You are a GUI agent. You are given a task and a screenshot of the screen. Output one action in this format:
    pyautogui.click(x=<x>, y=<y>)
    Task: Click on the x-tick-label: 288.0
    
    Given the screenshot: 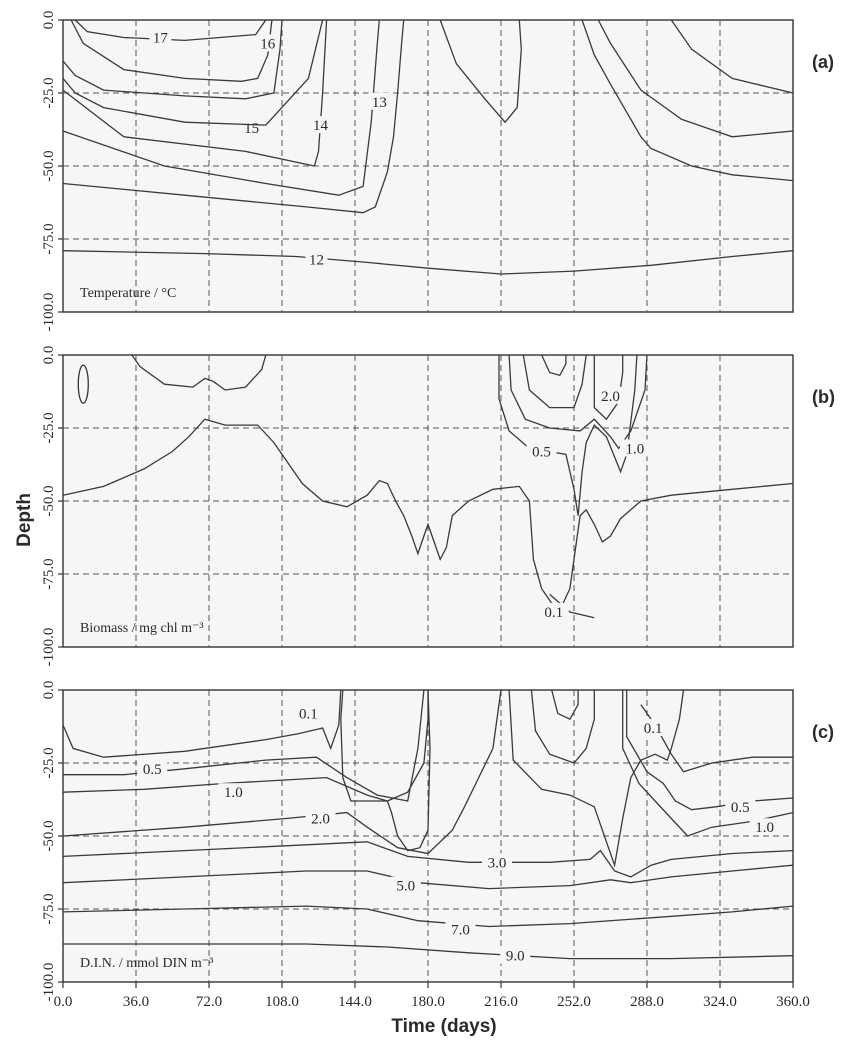 What is the action you would take?
    pyautogui.click(x=647, y=1002)
    